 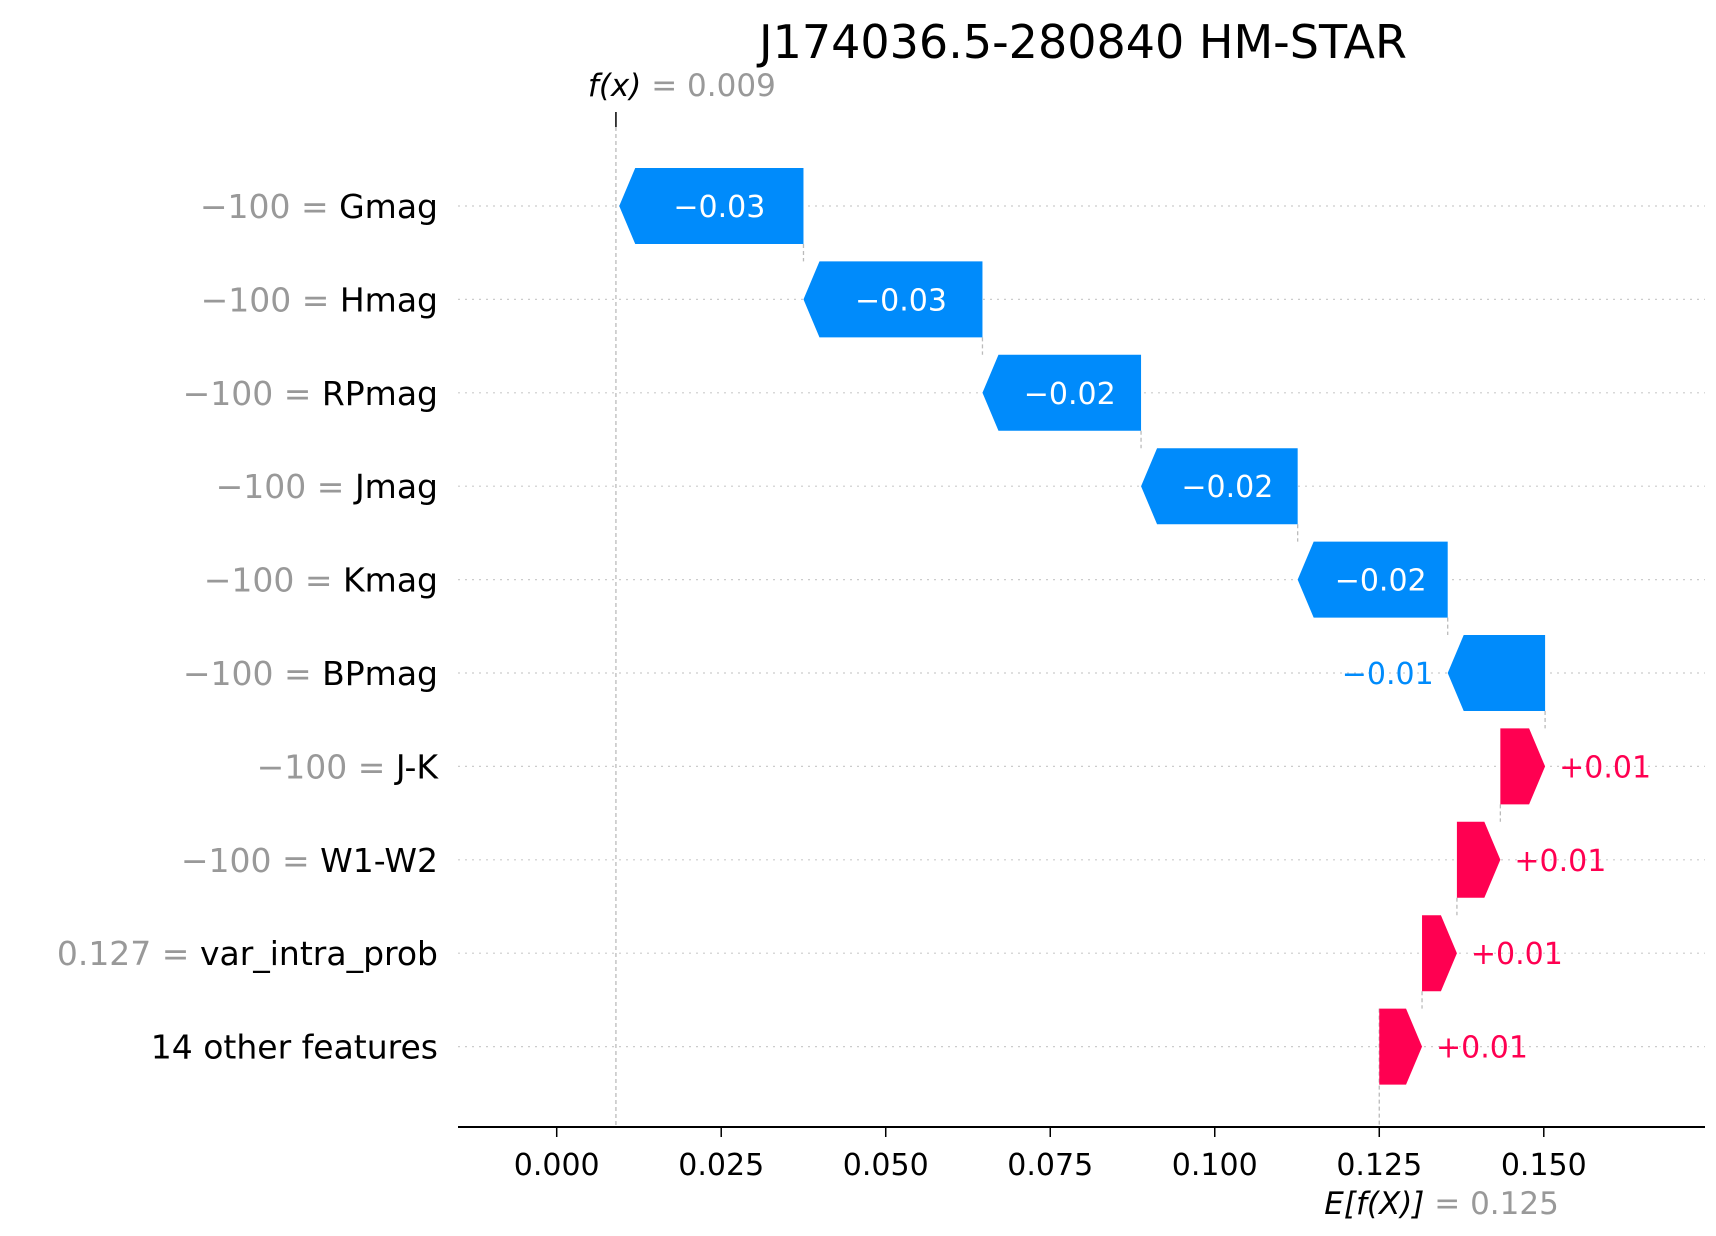 I want to click on feature-name: BPmag, so click(x=380, y=673).